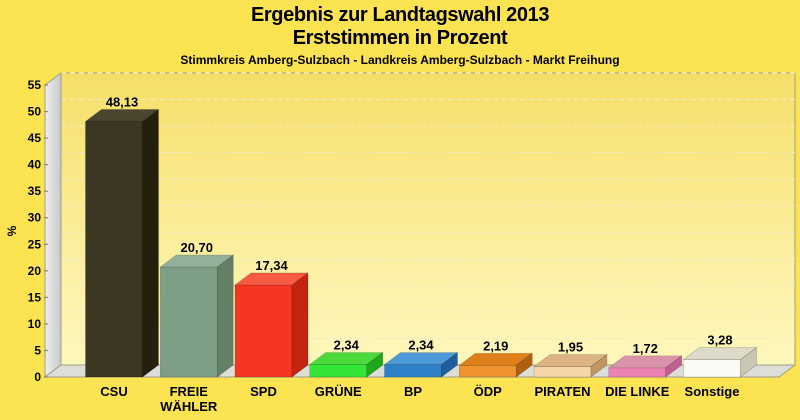  Describe the element at coordinates (189, 406) in the screenshot. I see `x-axis-label: WÄHLER` at that location.